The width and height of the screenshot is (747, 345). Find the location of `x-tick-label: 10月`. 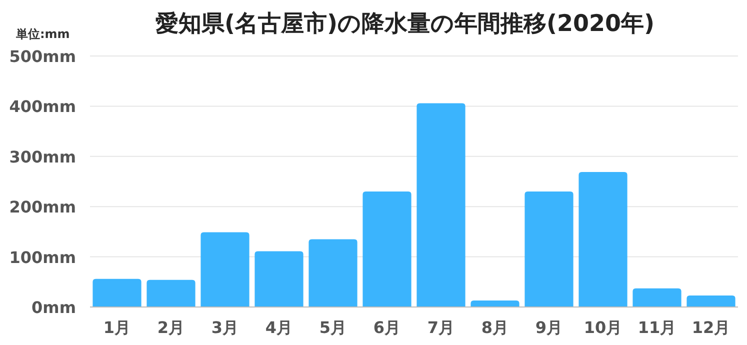

x-tick-label: 10月 is located at coordinates (603, 327).